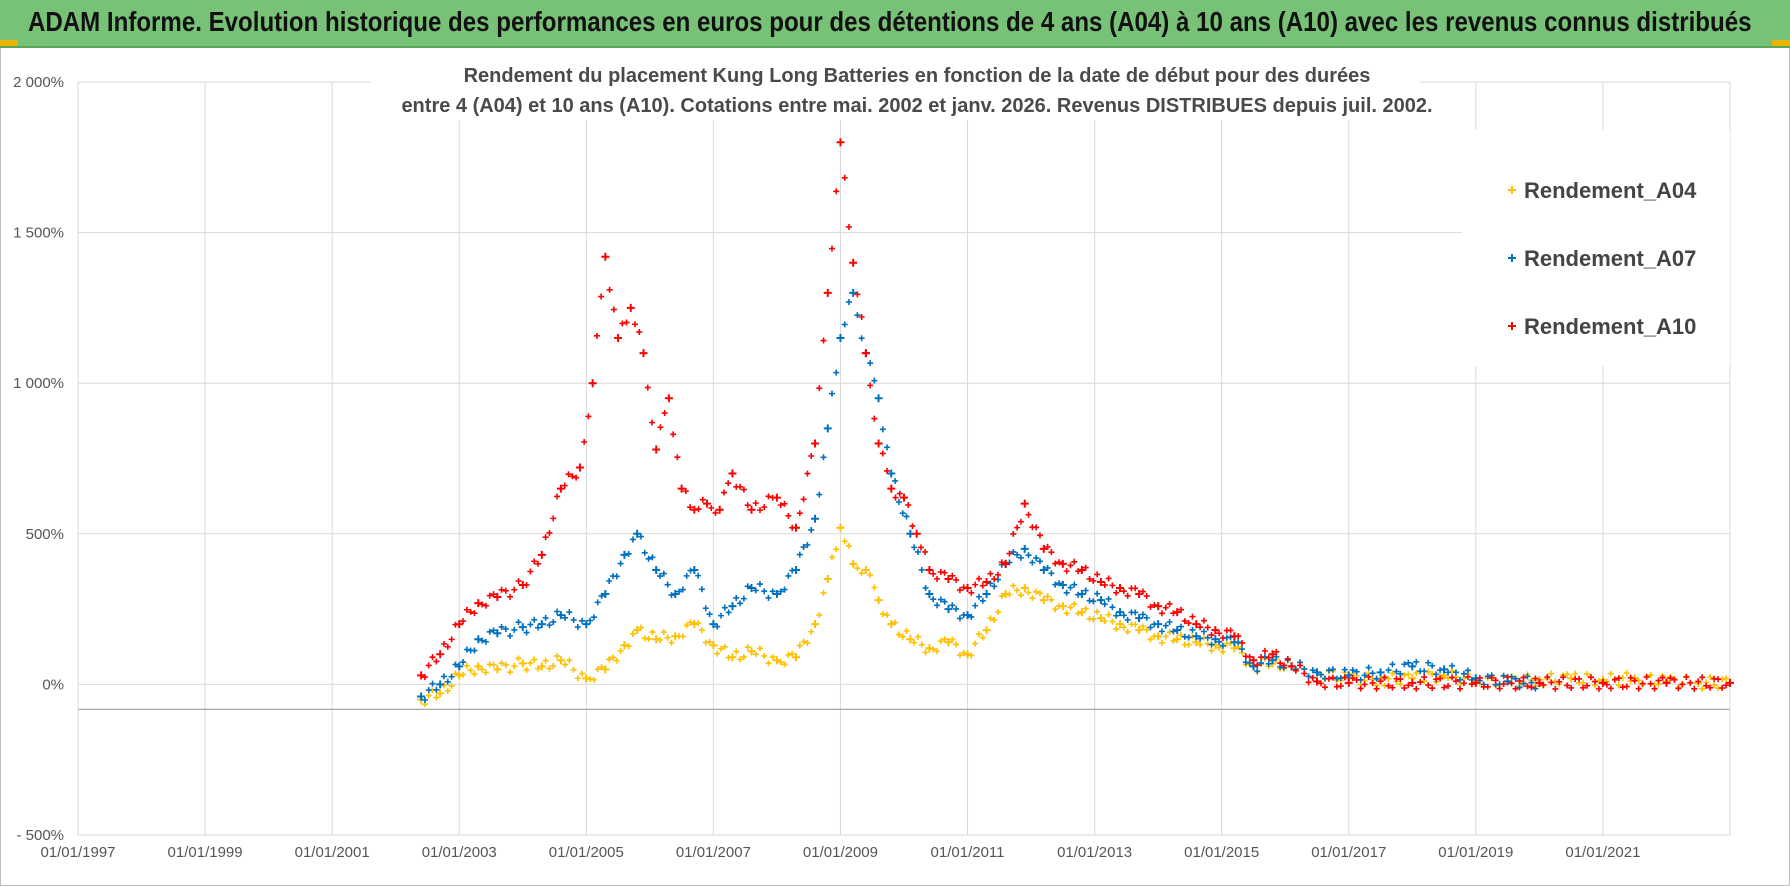  Describe the element at coordinates (332, 852) in the screenshot. I see `x-tick-label: 01/01/2001` at that location.